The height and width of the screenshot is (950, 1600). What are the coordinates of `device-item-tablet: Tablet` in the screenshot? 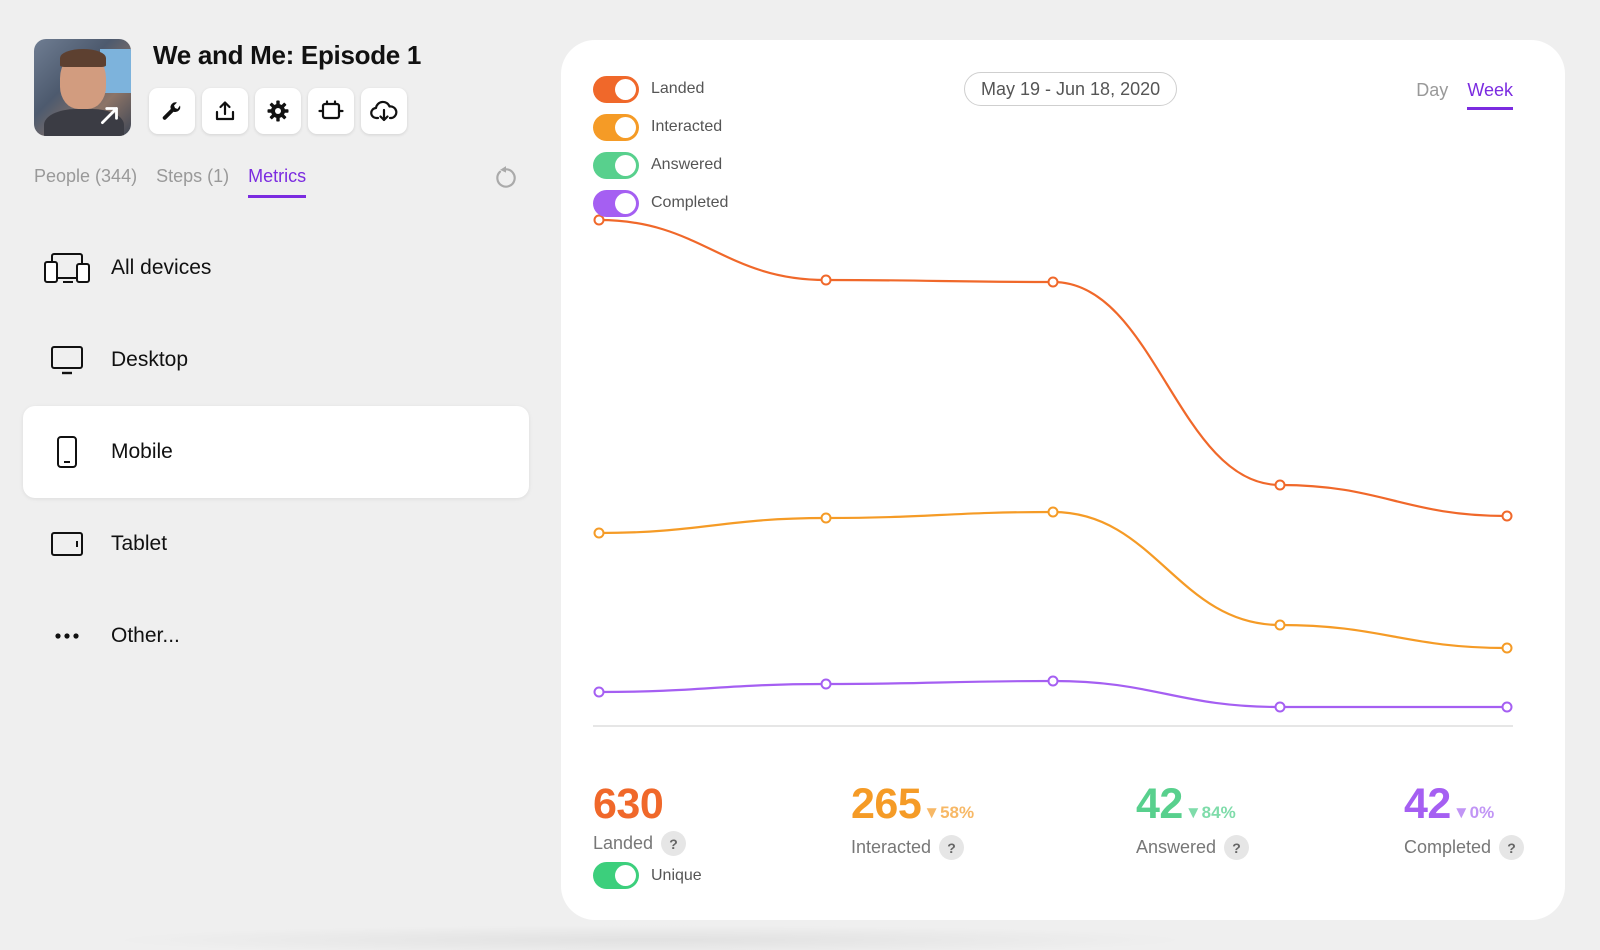 It's located at (276, 544).